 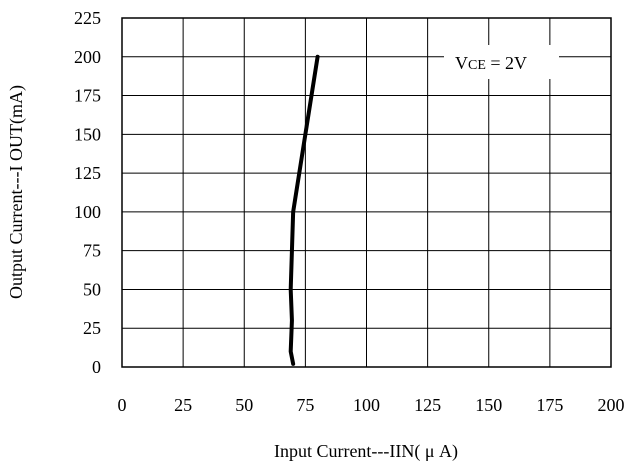 I want to click on x-tick-label-150: 150, so click(x=488, y=405).